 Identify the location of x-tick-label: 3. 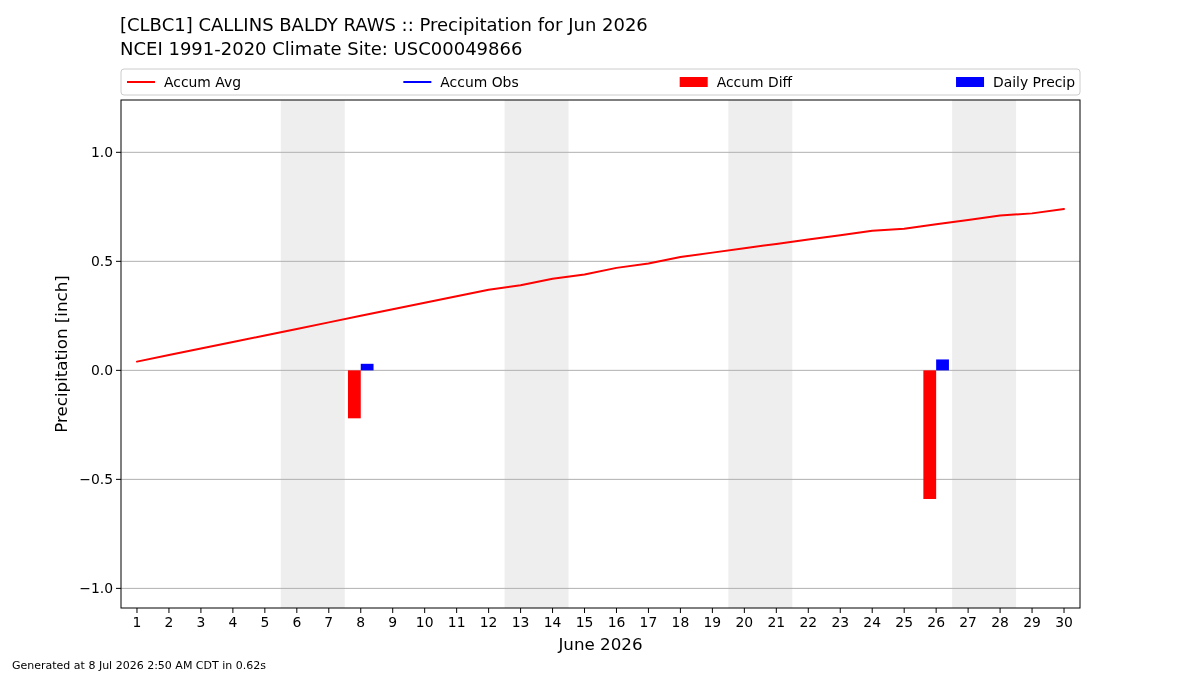
(201, 622).